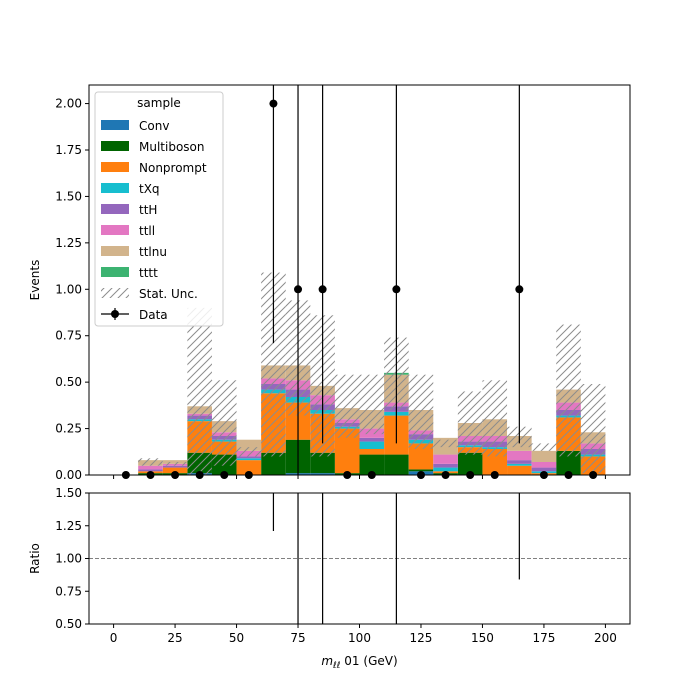 This screenshot has height=700, width=700. What do you see at coordinates (236, 638) in the screenshot?
I see `x-tick-label: 50` at bounding box center [236, 638].